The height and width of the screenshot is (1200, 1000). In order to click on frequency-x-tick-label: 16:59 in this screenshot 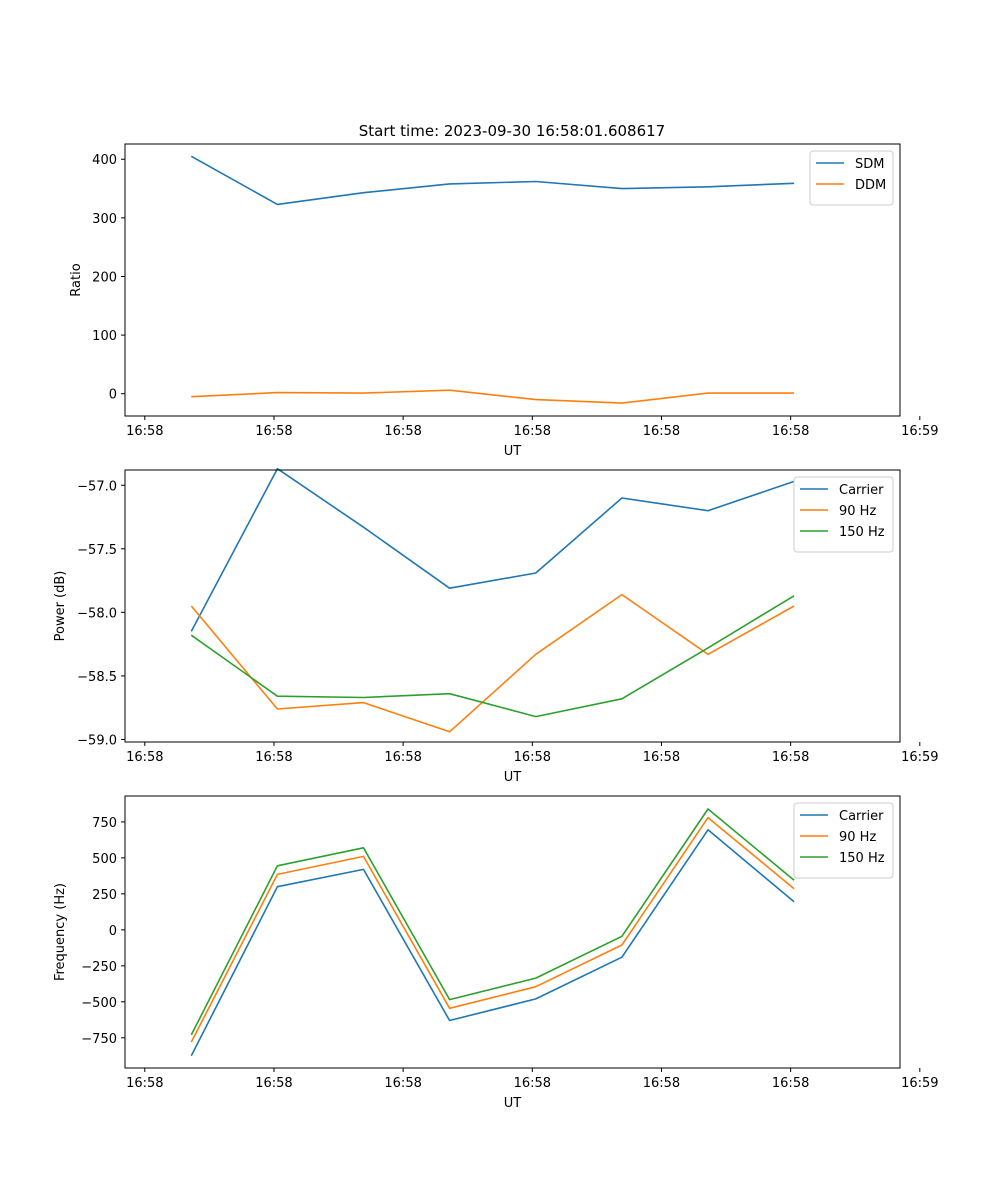, I will do `click(919, 1083)`.